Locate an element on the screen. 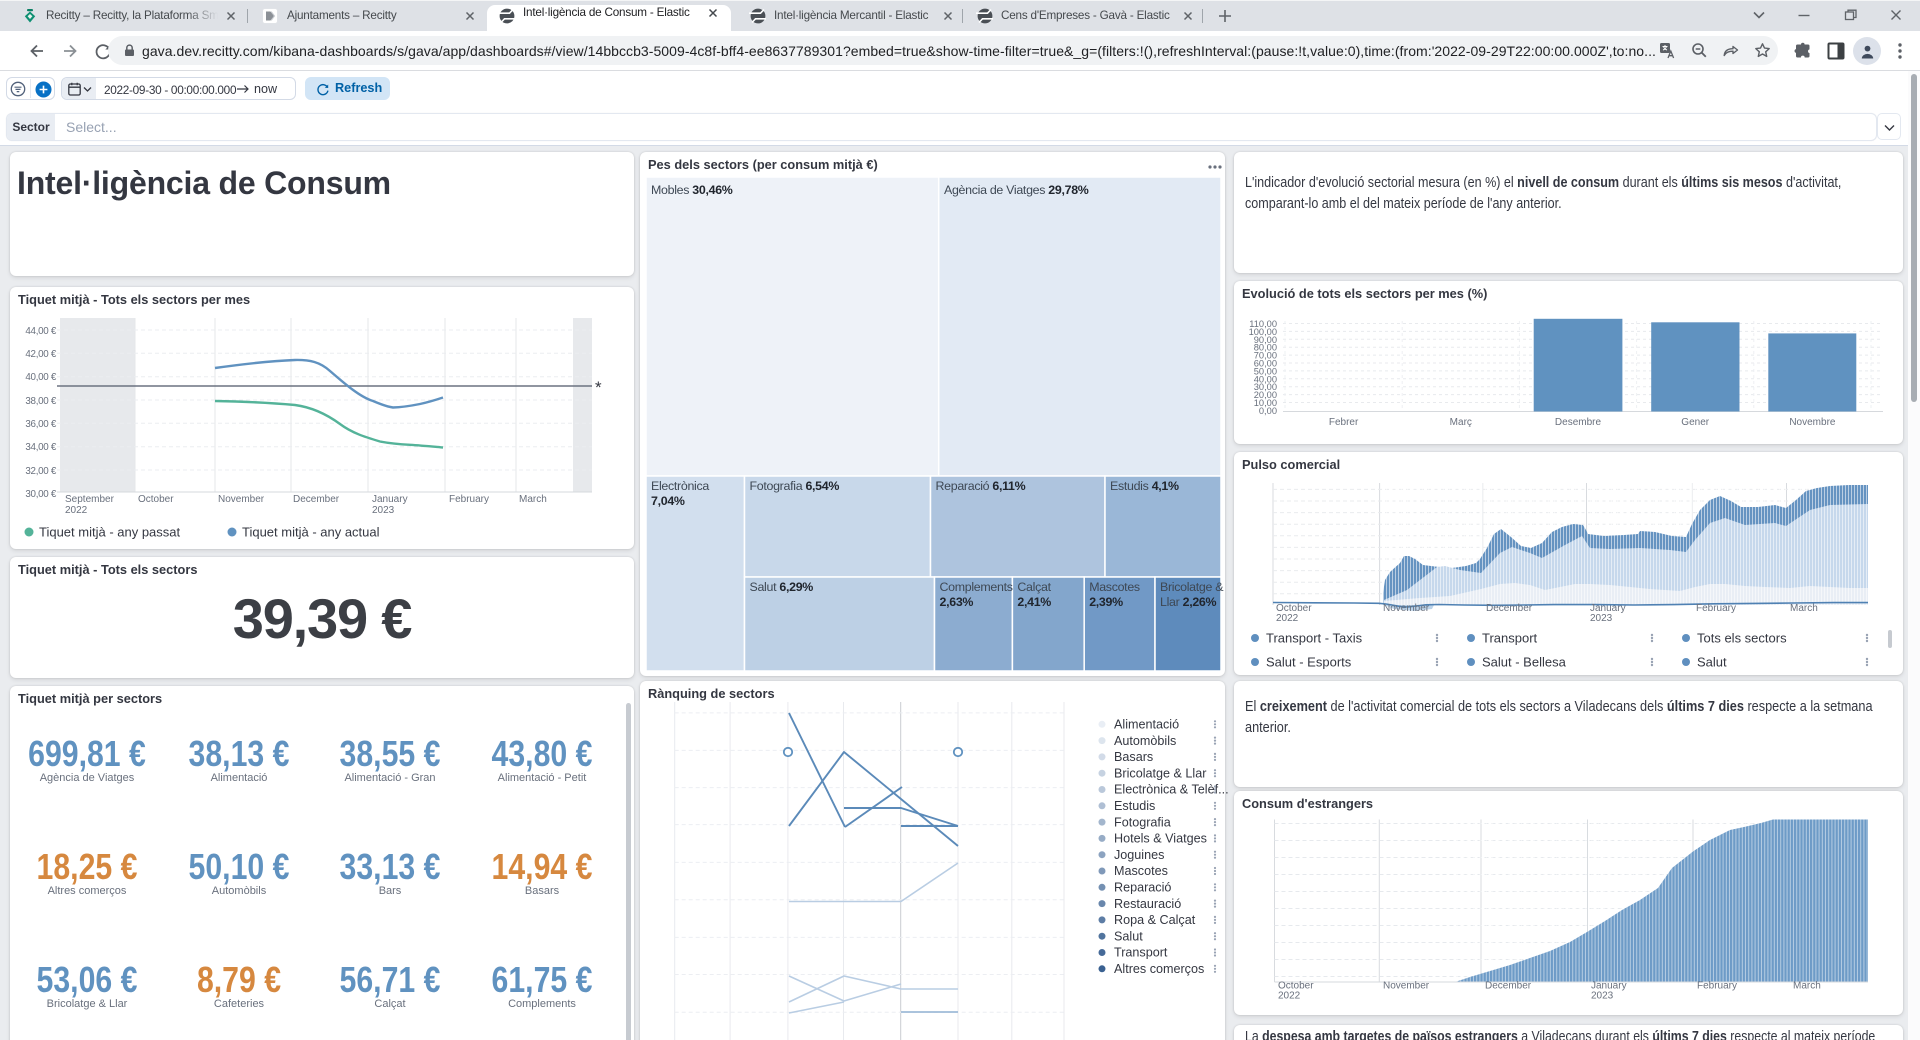 This screenshot has height=1040, width=1920. svg-text: Fotografia is located at coordinates (1142, 822).